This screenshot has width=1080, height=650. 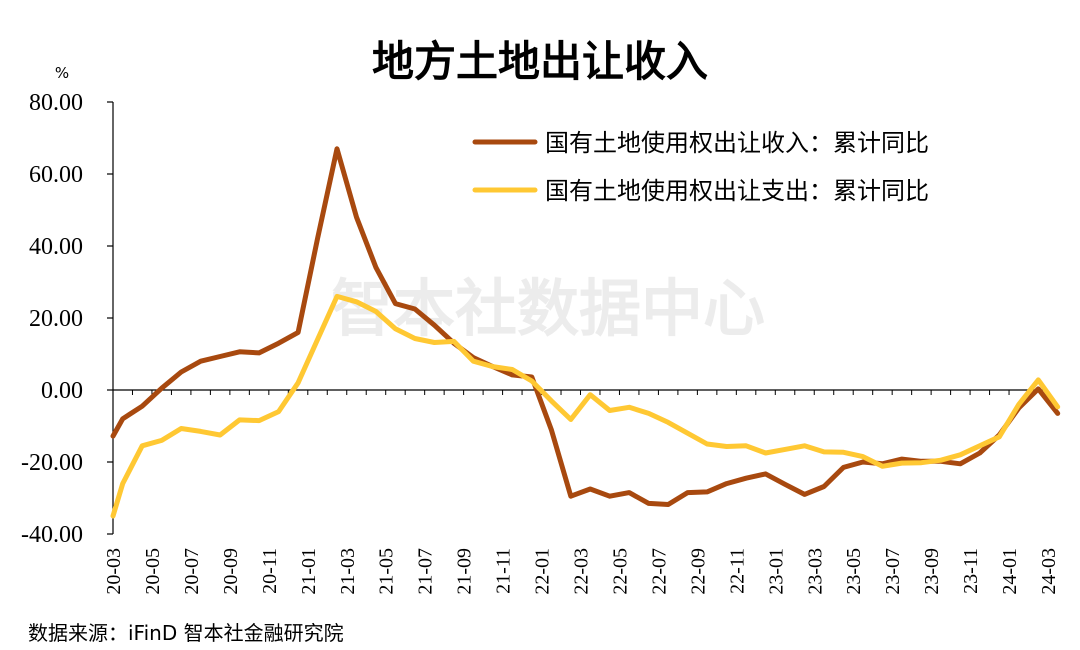 What do you see at coordinates (309, 571) in the screenshot?
I see `x-tick-label: 21-01` at bounding box center [309, 571].